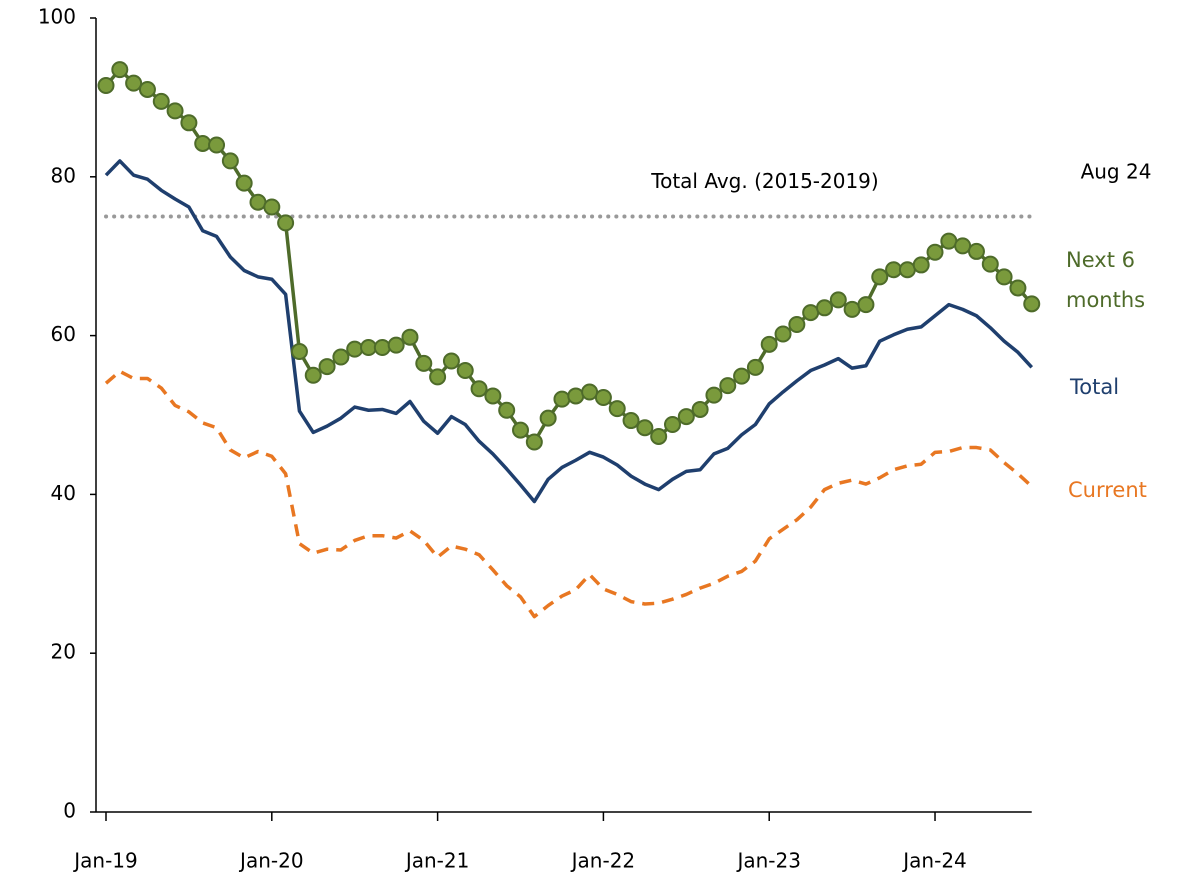 Image resolution: width=1186 pixels, height=876 pixels. What do you see at coordinates (105, 861) in the screenshot?
I see `x-tick-label: Jan-19` at bounding box center [105, 861].